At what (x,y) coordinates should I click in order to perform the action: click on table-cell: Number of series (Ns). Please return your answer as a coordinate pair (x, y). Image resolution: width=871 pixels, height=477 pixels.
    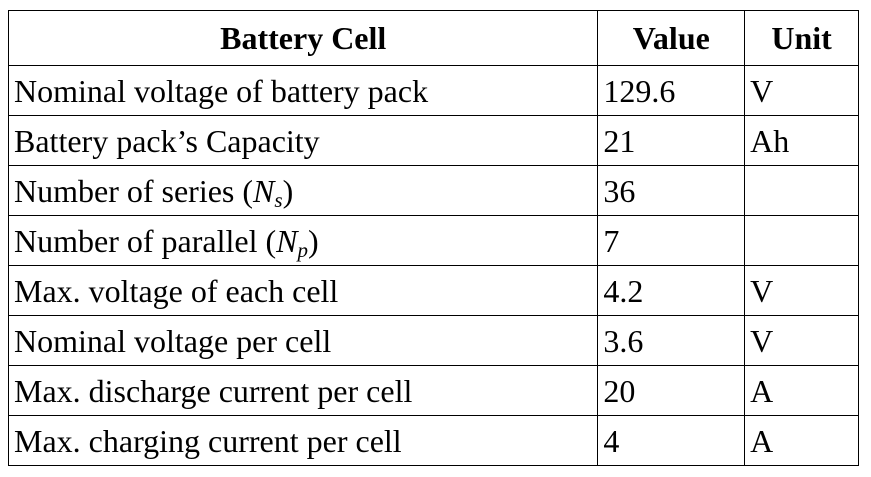
    Looking at the image, I should click on (303, 190).